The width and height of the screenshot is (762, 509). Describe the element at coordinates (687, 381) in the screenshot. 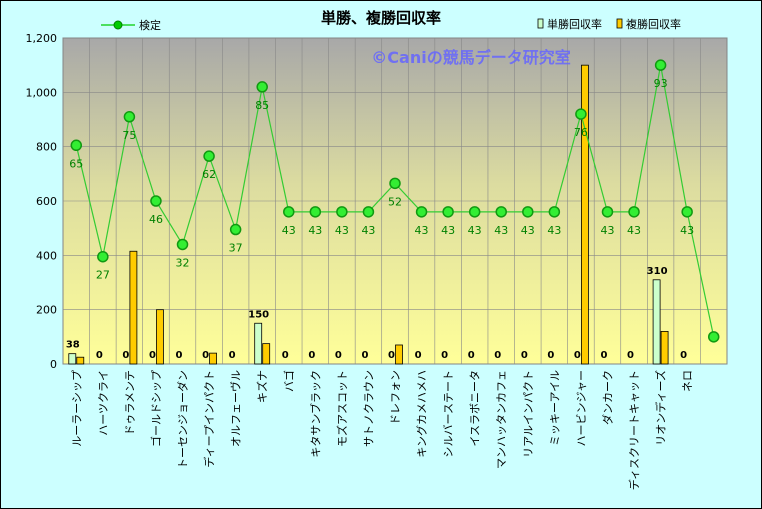

I see `category-label: ネロ` at that location.